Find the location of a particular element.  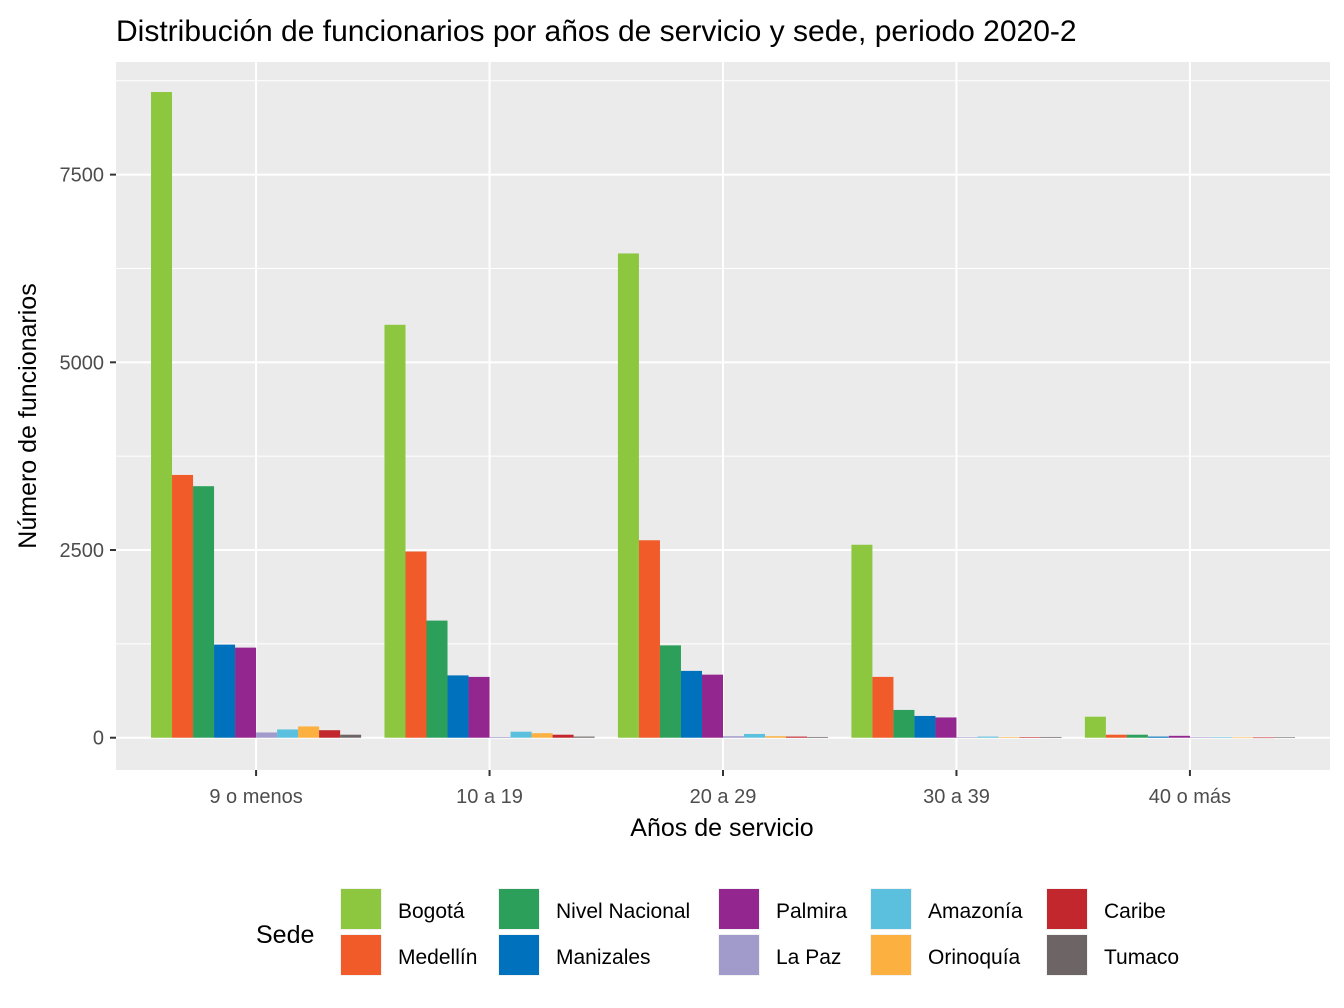

x-tick-label: 30 a 39 is located at coordinates (956, 797).